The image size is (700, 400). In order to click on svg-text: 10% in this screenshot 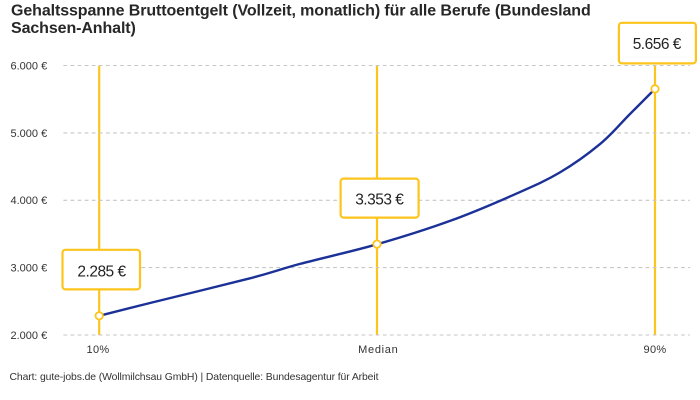, I will do `click(98, 350)`.